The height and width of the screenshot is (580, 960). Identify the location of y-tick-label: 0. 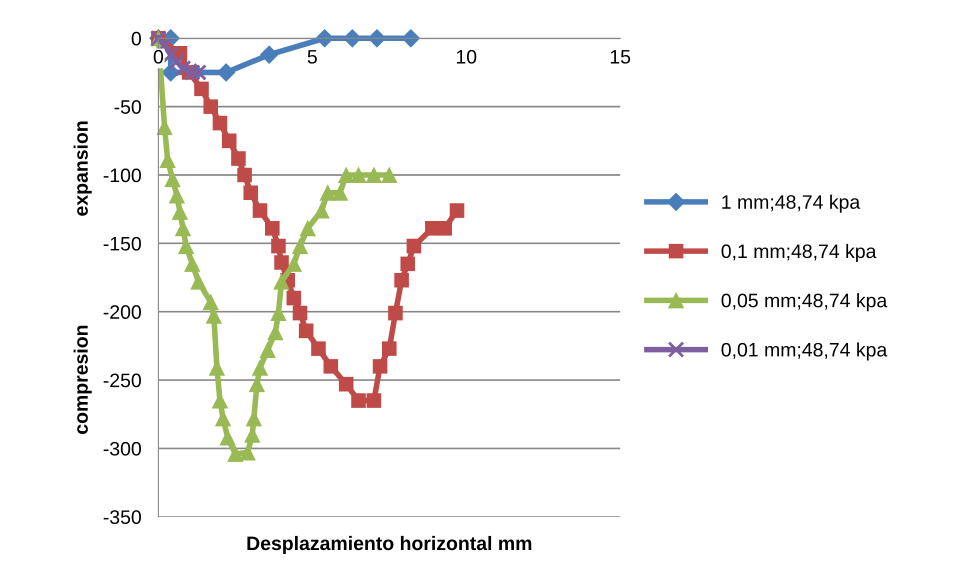
(136, 39).